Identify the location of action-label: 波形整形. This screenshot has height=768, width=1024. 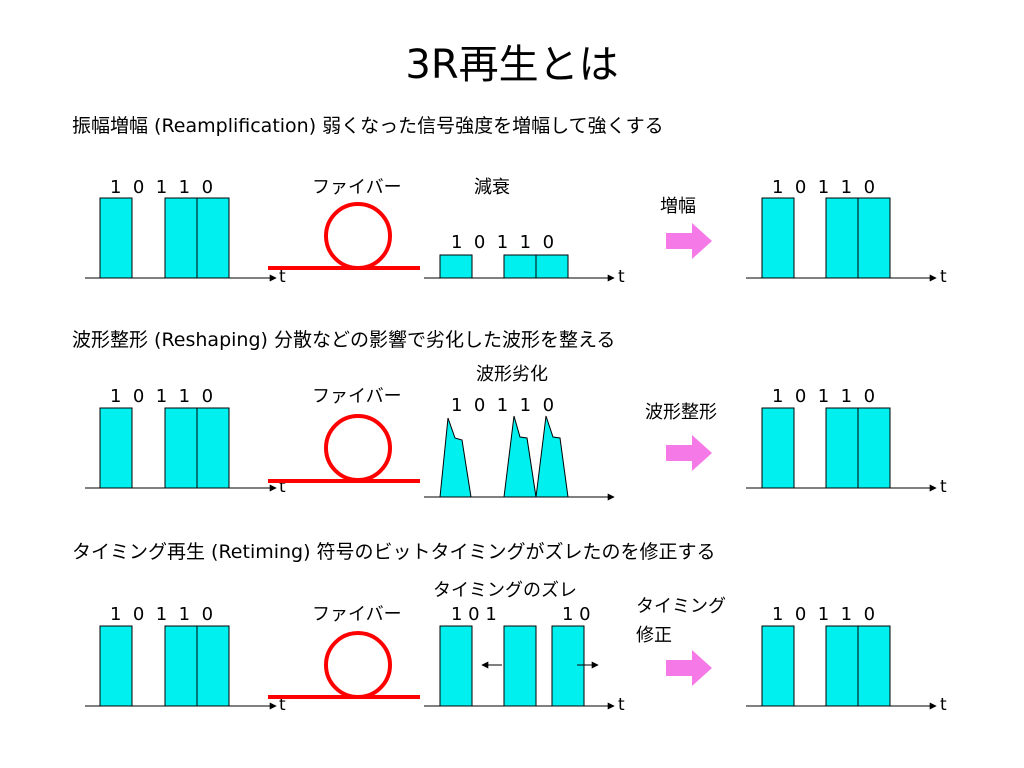
(681, 412).